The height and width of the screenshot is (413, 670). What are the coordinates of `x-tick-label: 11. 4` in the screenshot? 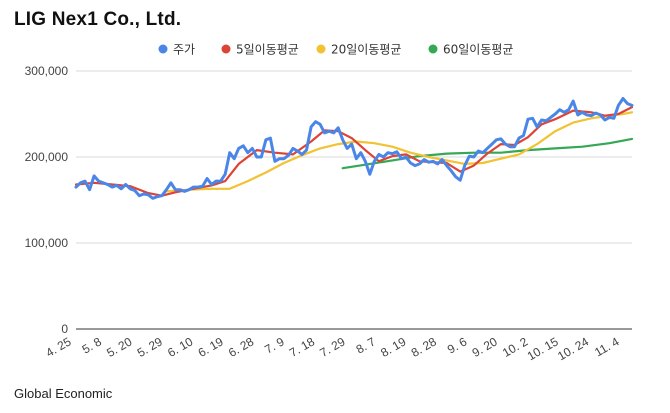 It's located at (607, 346).